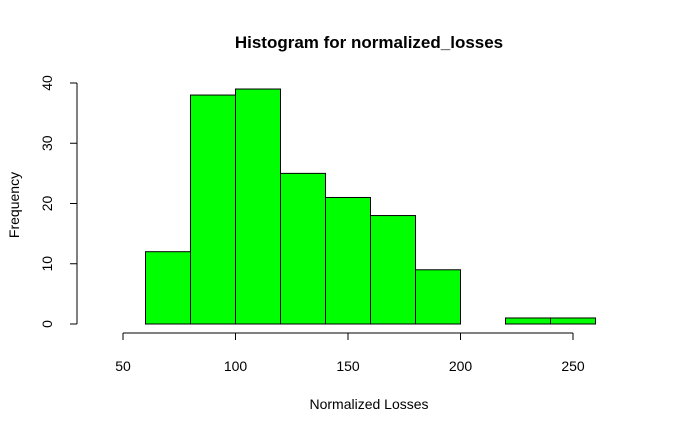 This screenshot has width=700, height=432. I want to click on y-tick-label: 20, so click(47, 204).